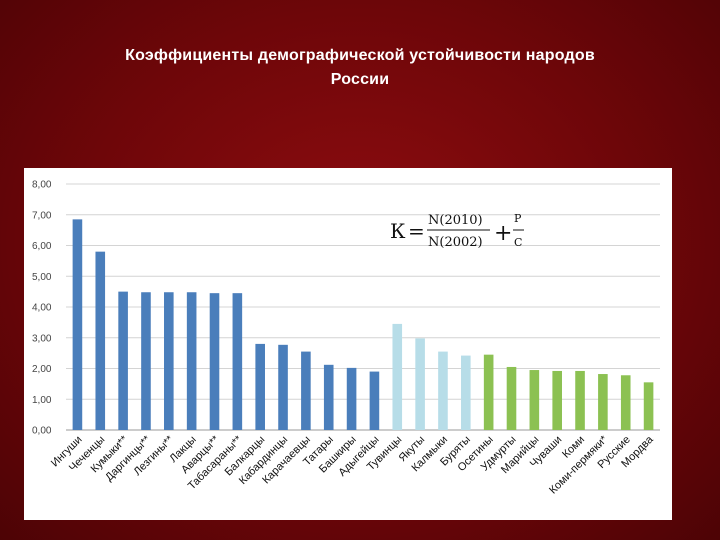  Describe the element at coordinates (360, 79) in the screenshot. I see `page-title-line-2: России` at that location.